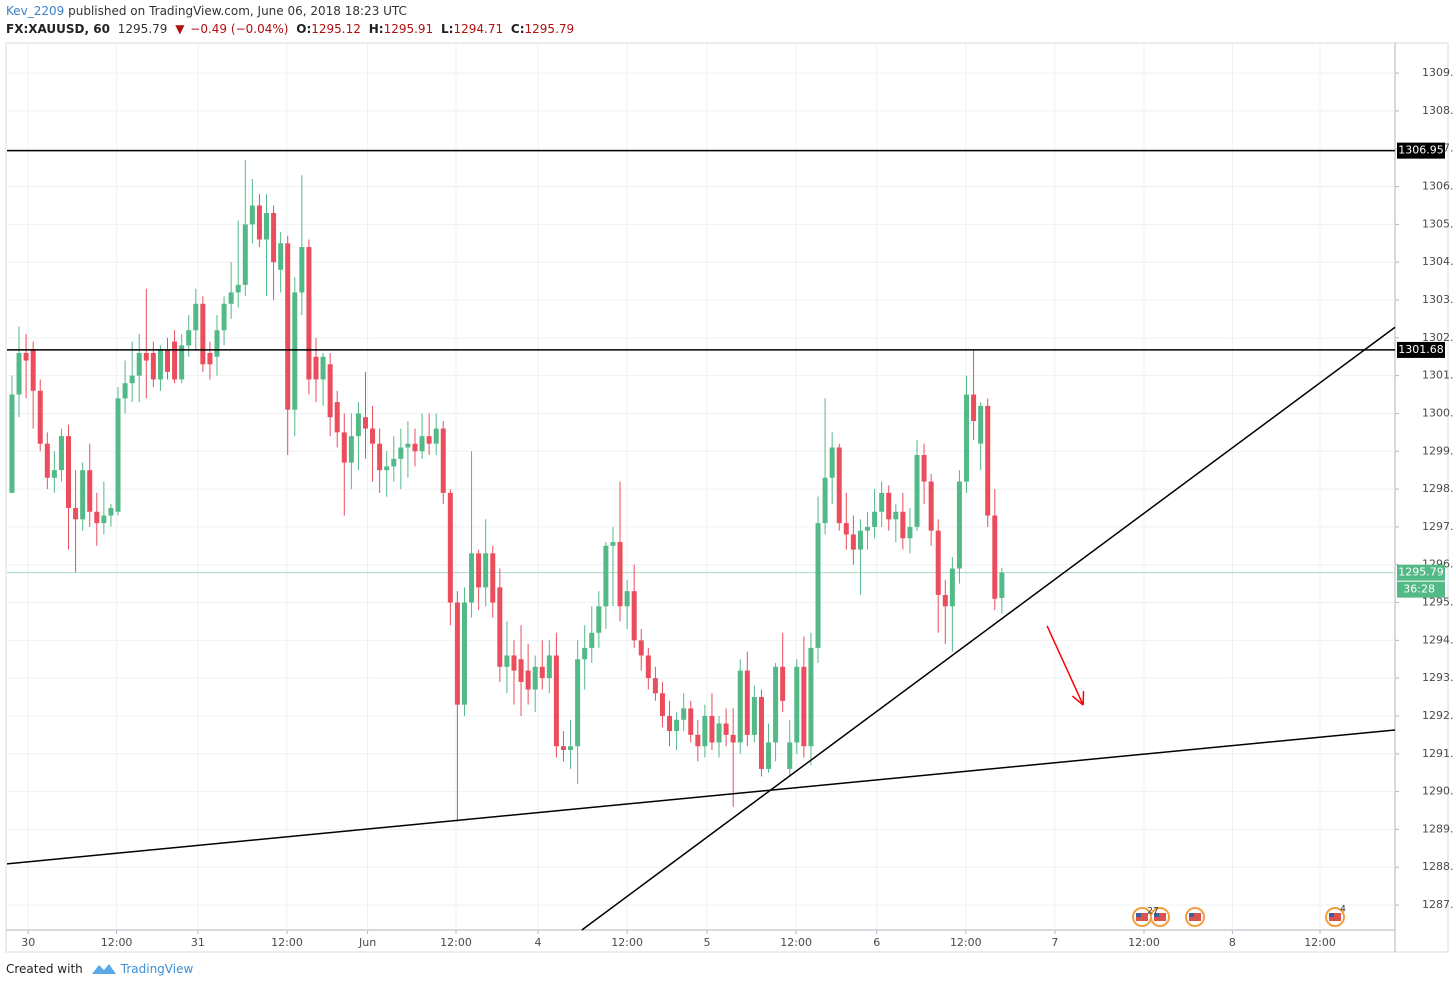 Image resolution: width=1454 pixels, height=988 pixels. Describe the element at coordinates (1142, 917) in the screenshot. I see `event-flag` at that location.